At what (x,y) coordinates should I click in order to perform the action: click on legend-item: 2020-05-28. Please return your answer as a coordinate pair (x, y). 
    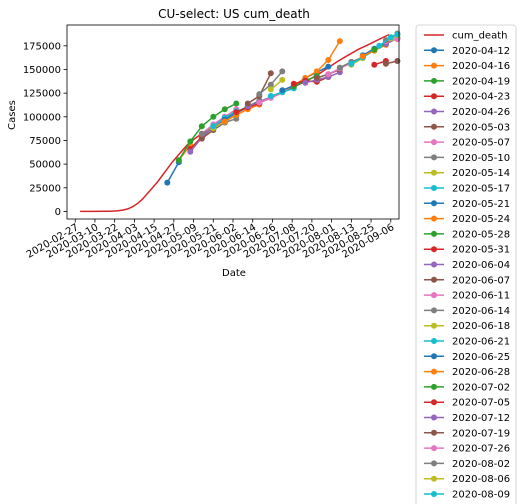
    Looking at the image, I should click on (467, 234).